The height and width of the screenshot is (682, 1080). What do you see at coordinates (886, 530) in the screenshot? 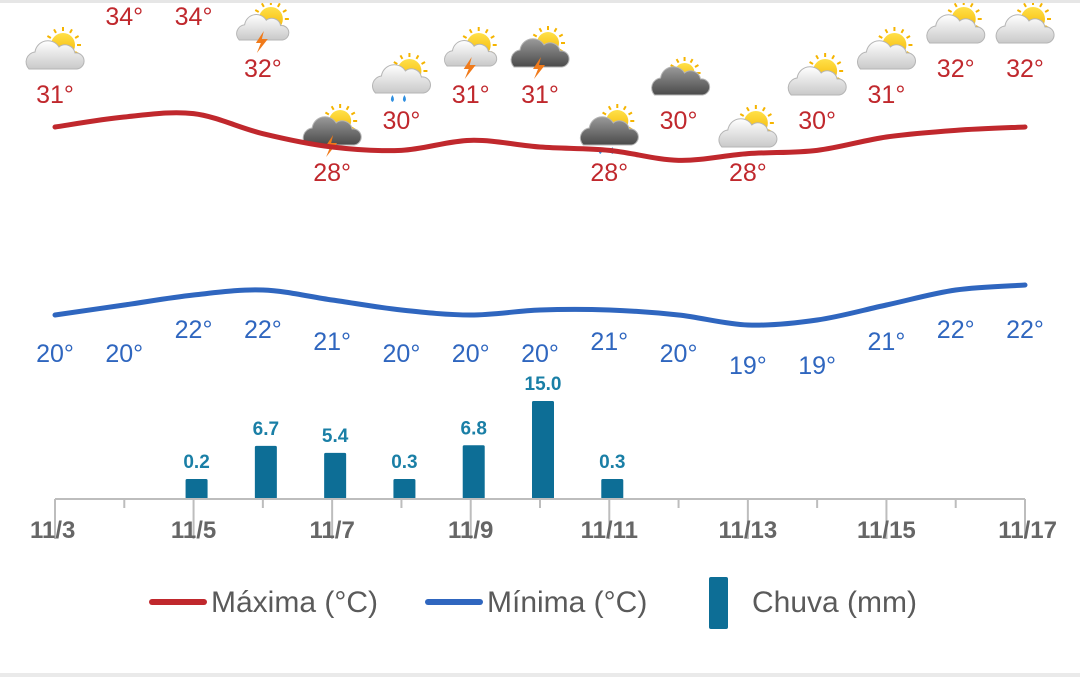
I see `x-tick-label: 11/15` at bounding box center [886, 530].